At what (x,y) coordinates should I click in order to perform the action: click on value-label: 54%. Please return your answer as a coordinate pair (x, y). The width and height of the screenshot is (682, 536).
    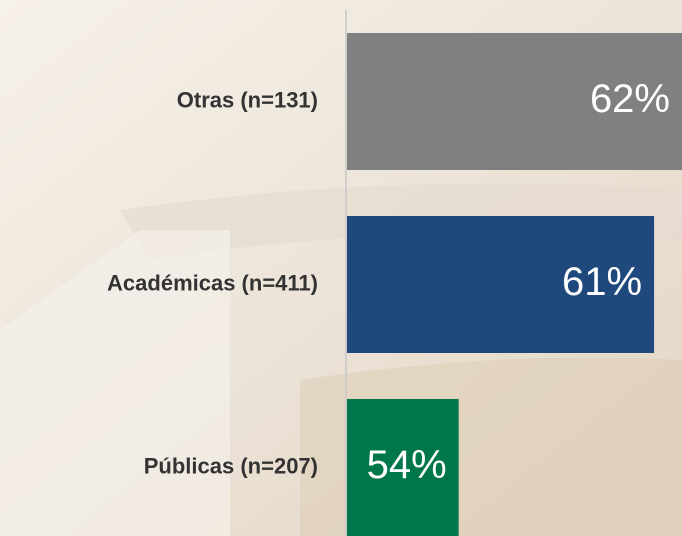
    Looking at the image, I should click on (407, 465).